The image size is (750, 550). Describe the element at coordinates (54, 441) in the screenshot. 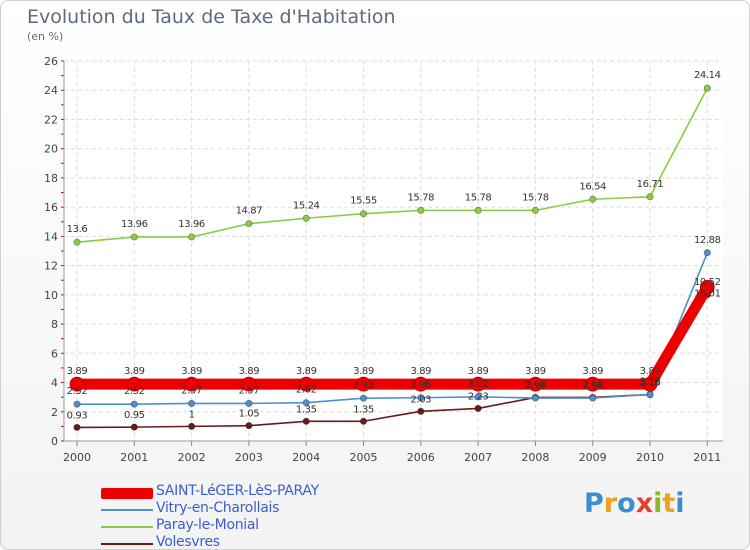

I see `y-tick-label: 0` at that location.